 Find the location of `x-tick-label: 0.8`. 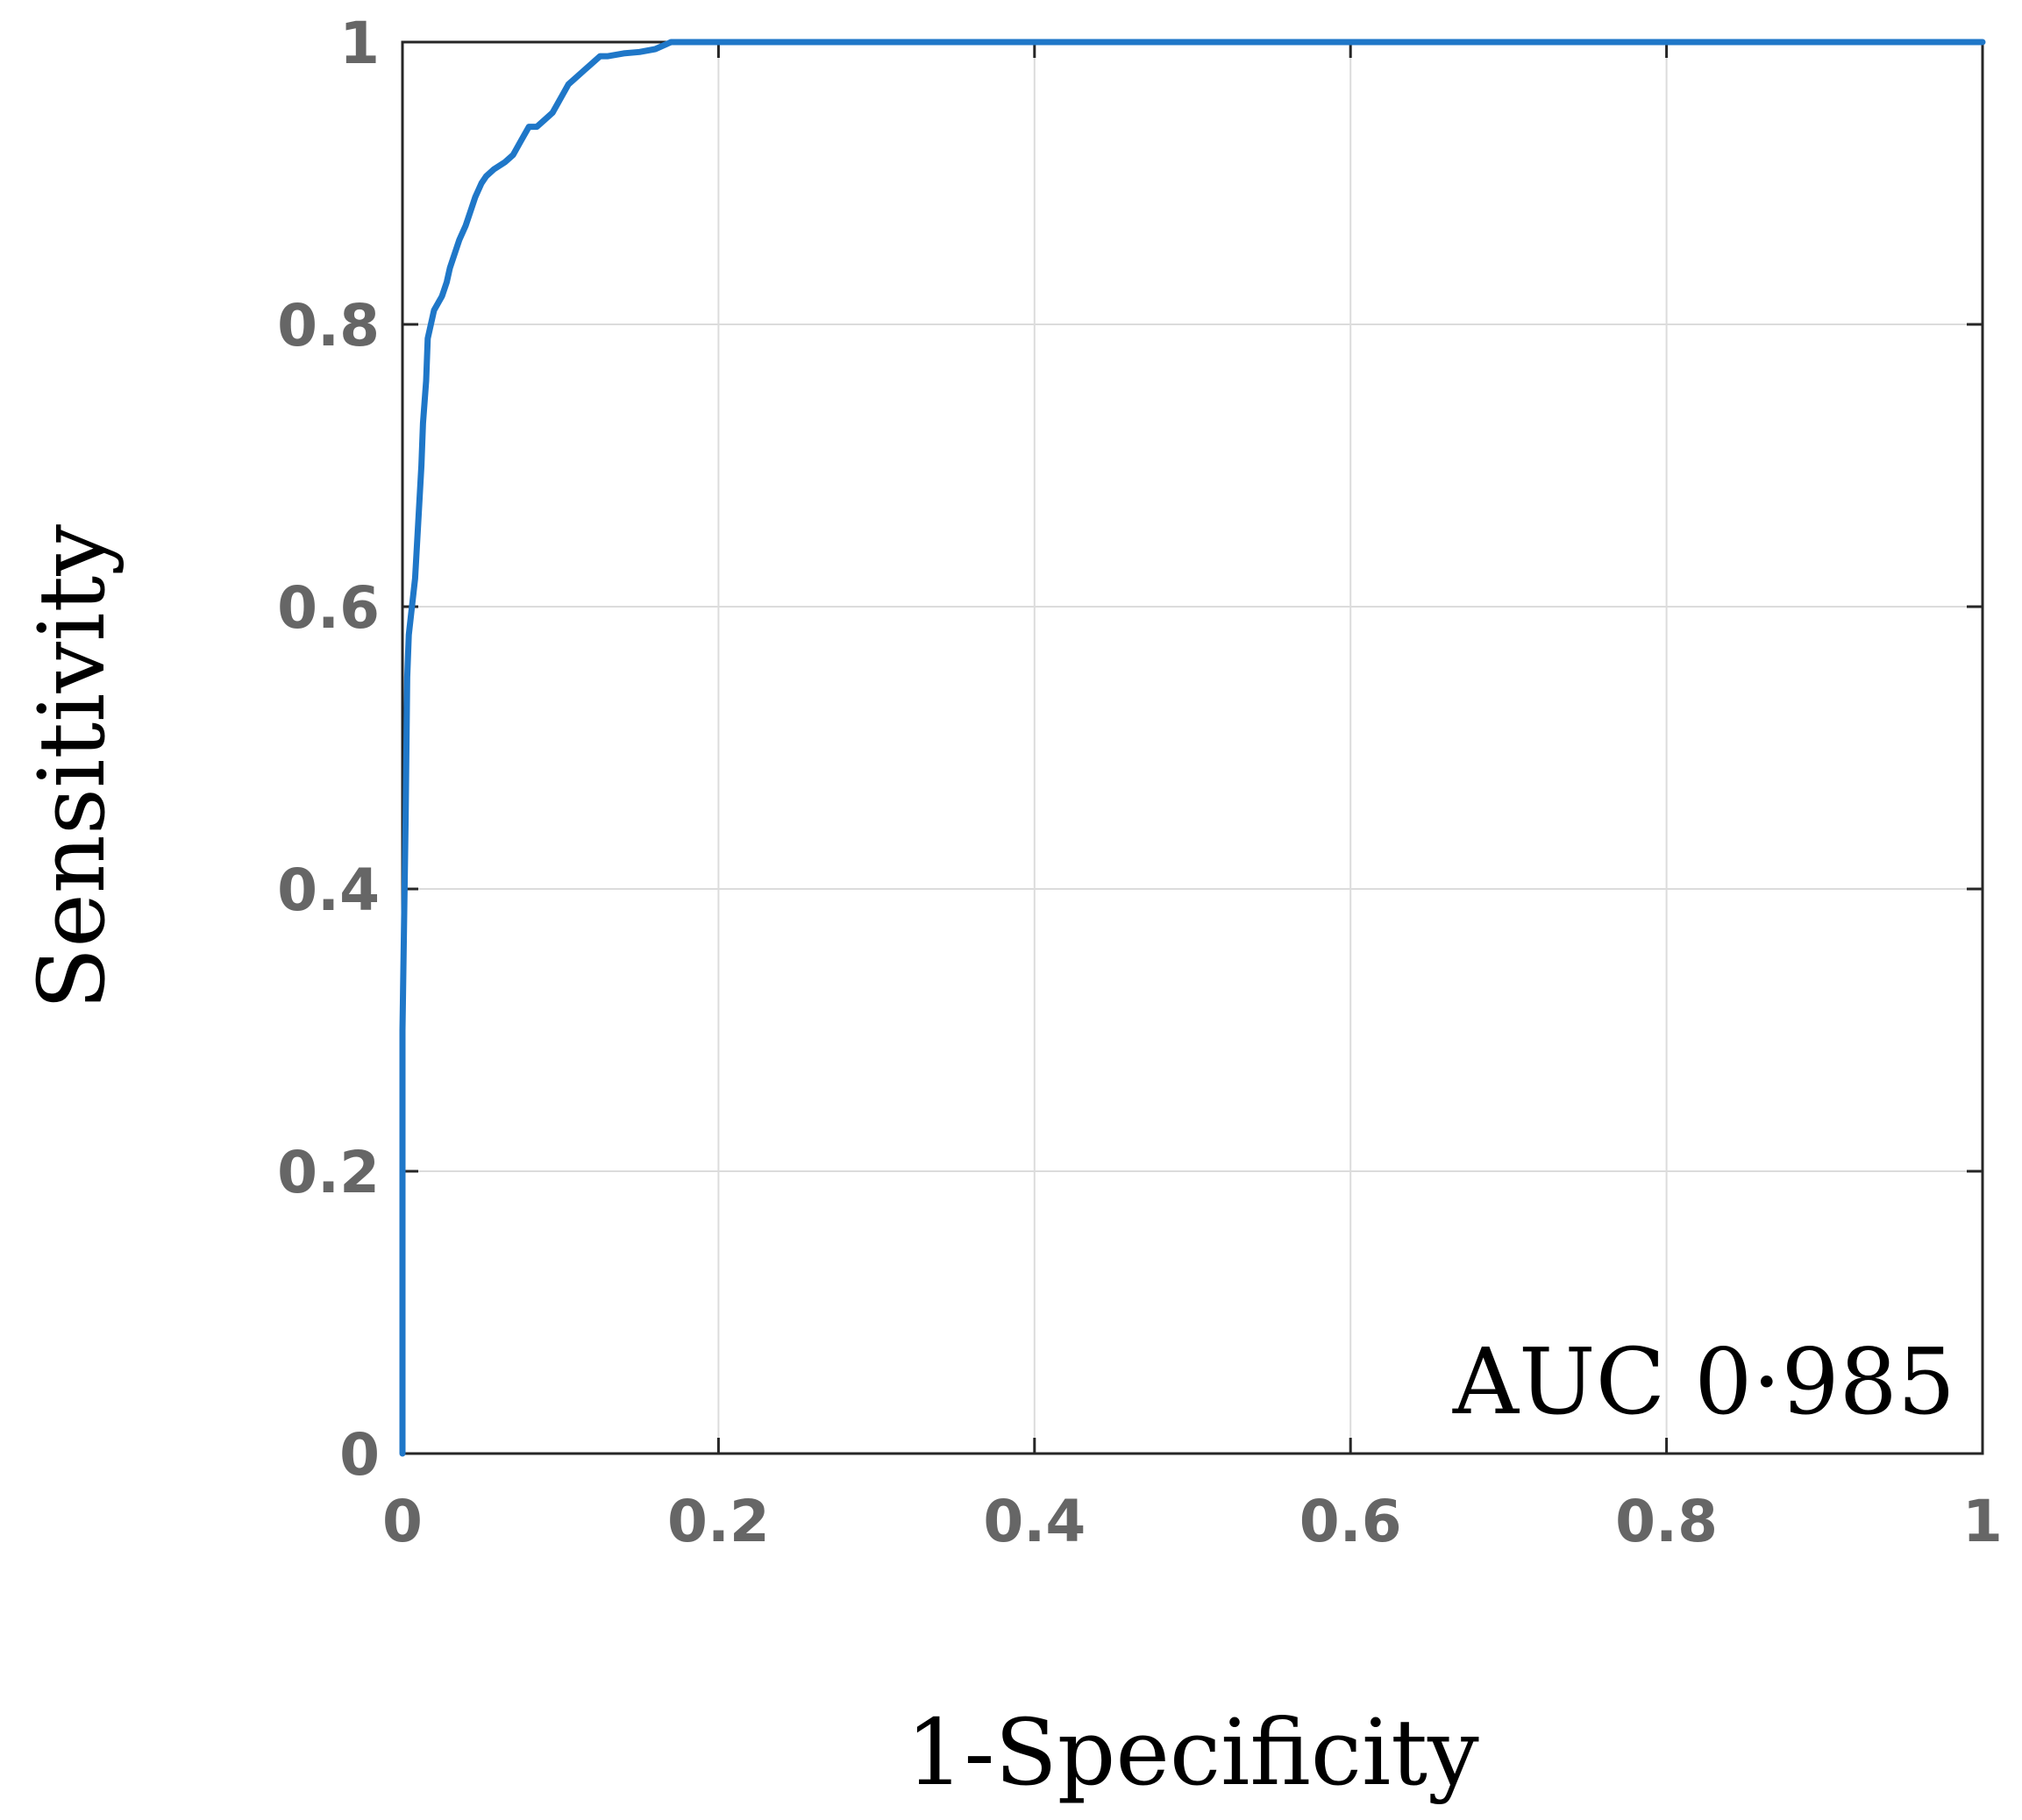

x-tick-label: 0.8 is located at coordinates (1666, 1521).